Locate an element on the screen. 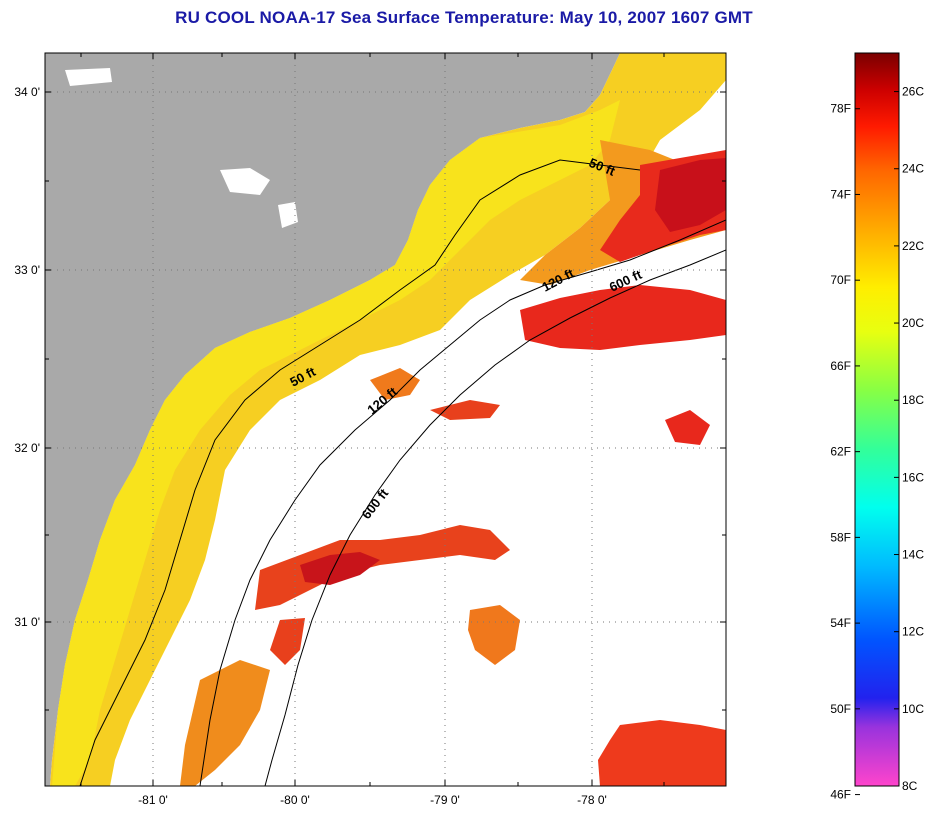  gulf-stream-core-north is located at coordinates (690, 195).